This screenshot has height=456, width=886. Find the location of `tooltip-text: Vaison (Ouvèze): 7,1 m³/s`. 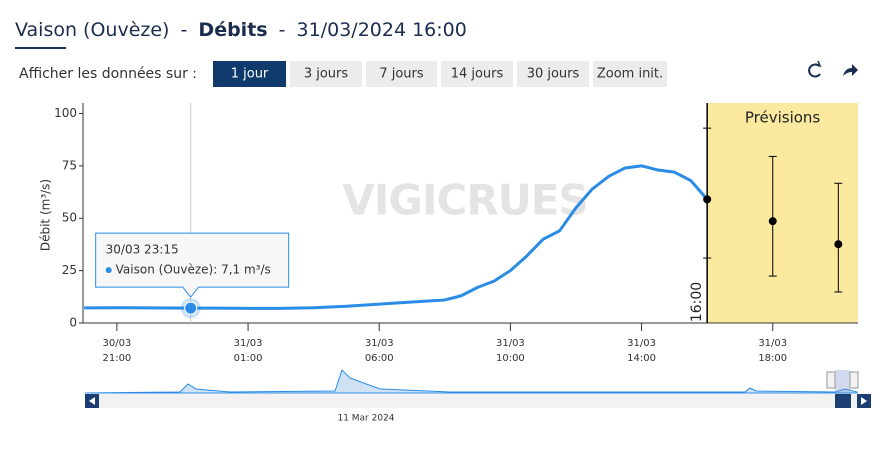

tooltip-text: Vaison (Ouvèze): 7,1 m³/s is located at coordinates (193, 270).